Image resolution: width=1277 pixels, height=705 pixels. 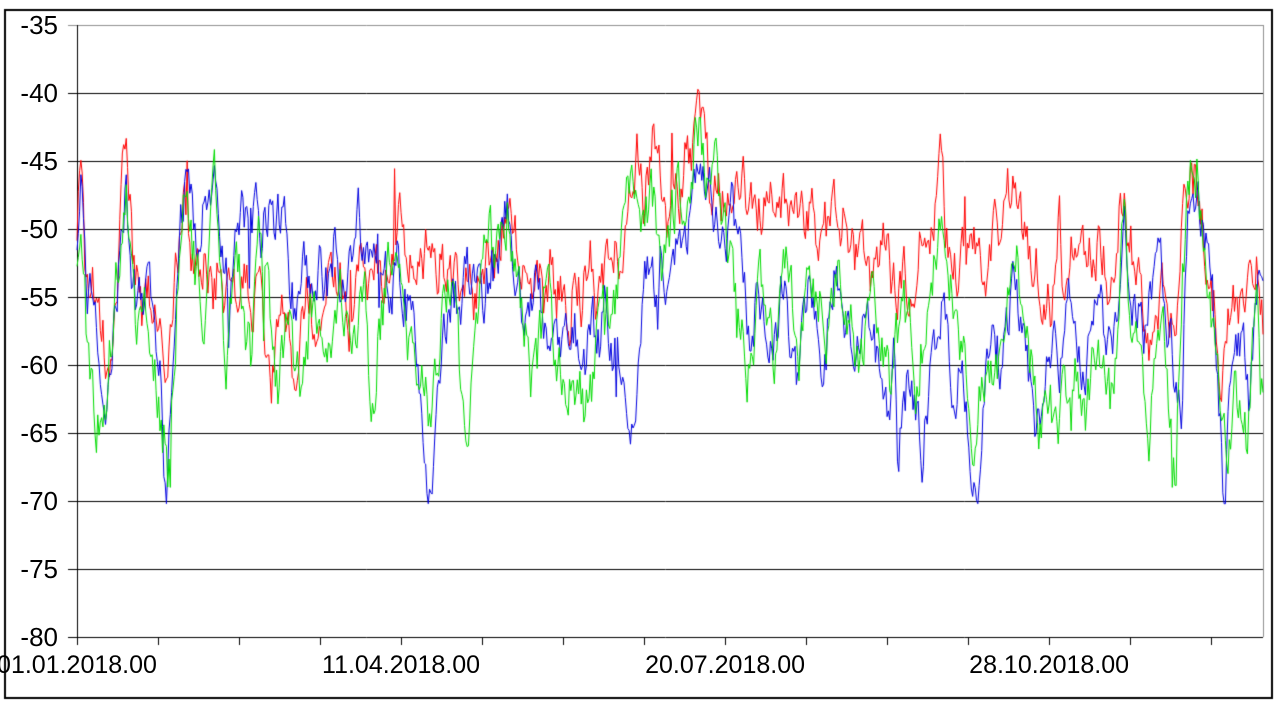 I want to click on x-axis-label: 01.01.2018.00, so click(x=78, y=665).